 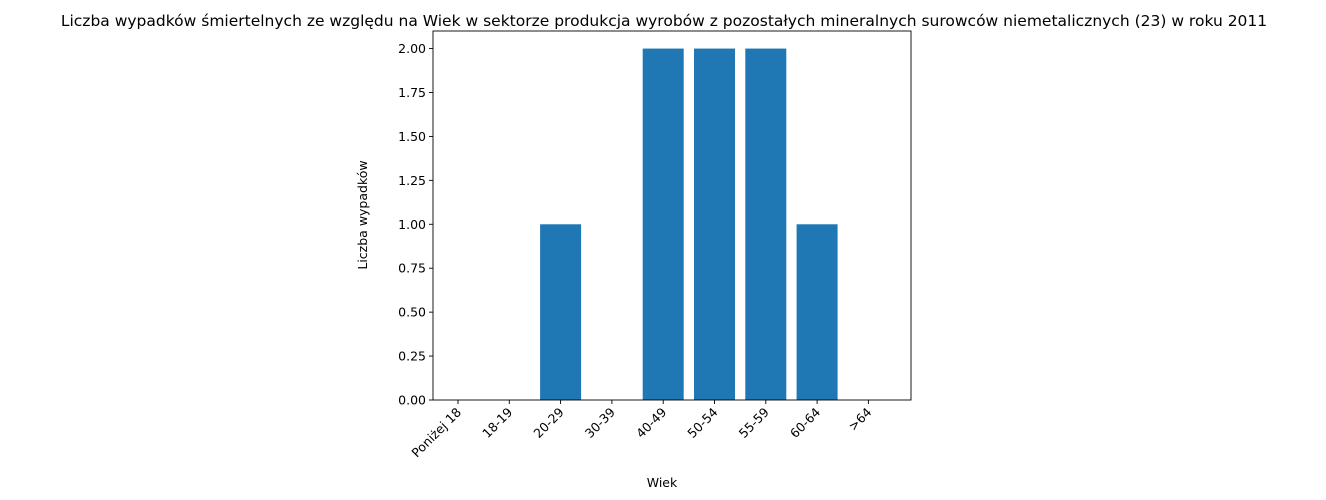 I want to click on x-tick-label-3: 30-39, so click(x=600, y=422).